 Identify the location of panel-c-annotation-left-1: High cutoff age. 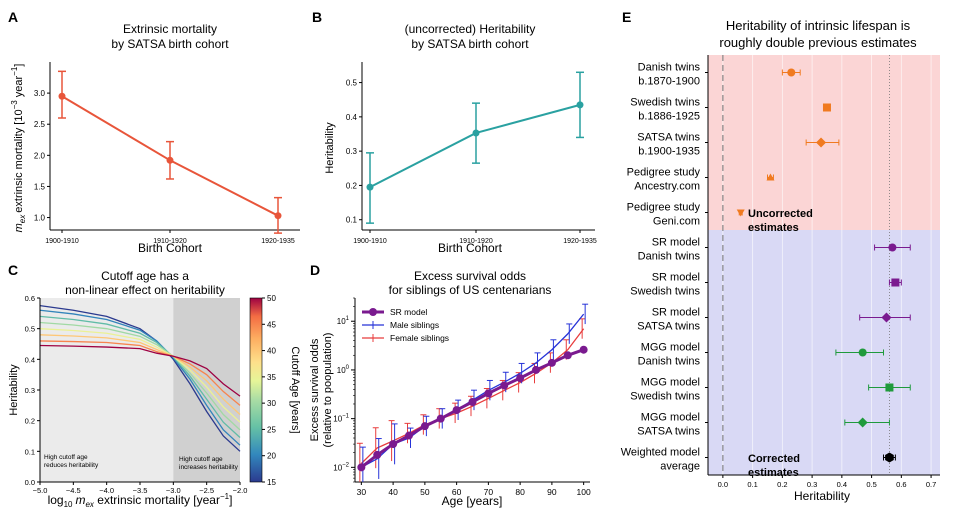
(66, 457).